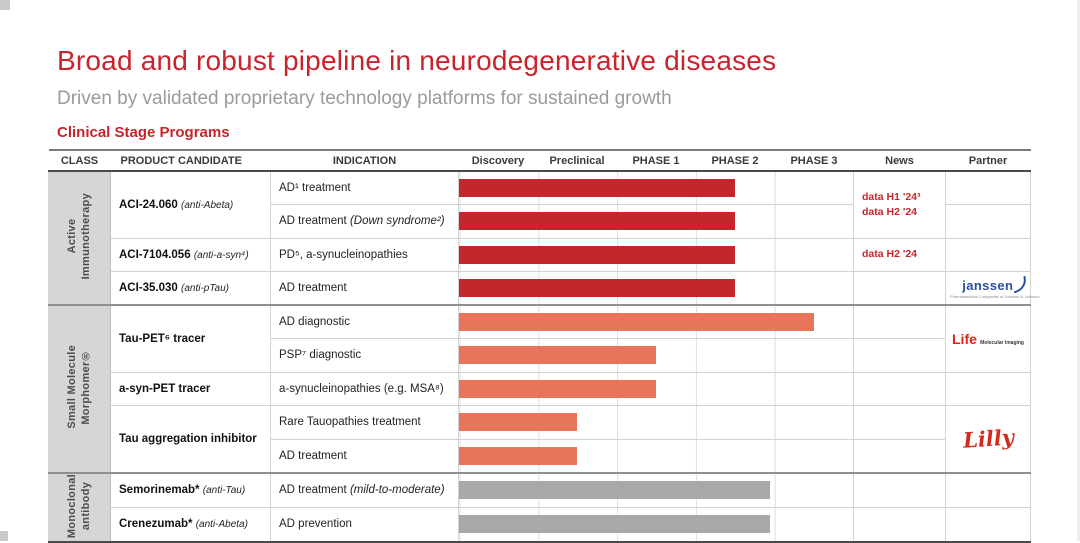 The image size is (1080, 543). What do you see at coordinates (190, 204) in the screenshot?
I see `product-cell-aci-24-060: ACI-24.060 (anti-Abeta)` at bounding box center [190, 204].